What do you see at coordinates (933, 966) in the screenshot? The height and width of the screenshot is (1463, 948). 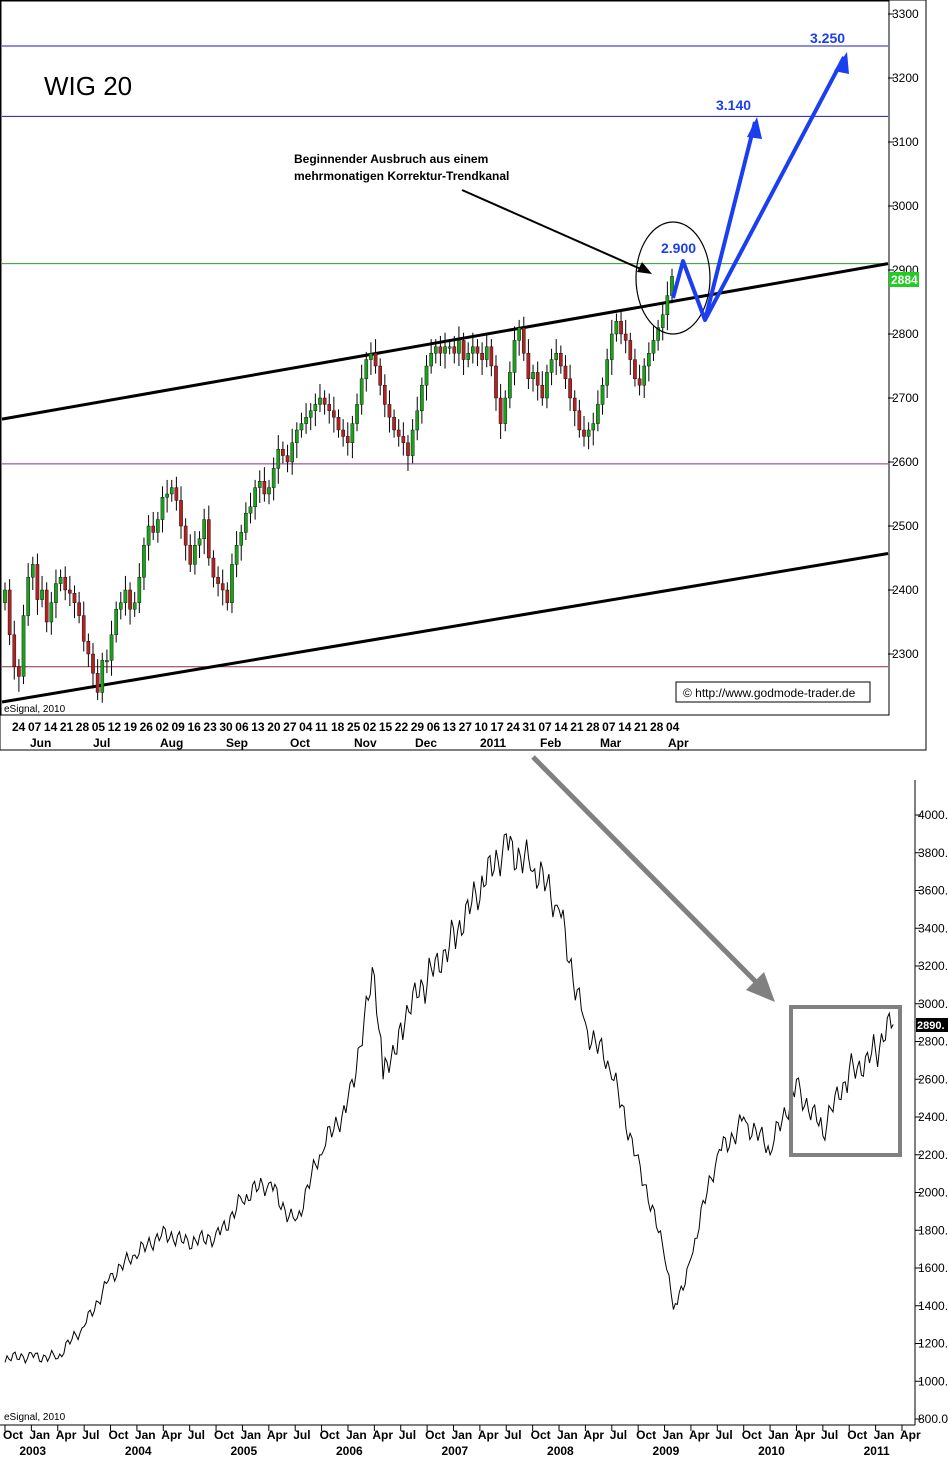 I see `bottom-price-tick-label: 3200.` at bounding box center [933, 966].